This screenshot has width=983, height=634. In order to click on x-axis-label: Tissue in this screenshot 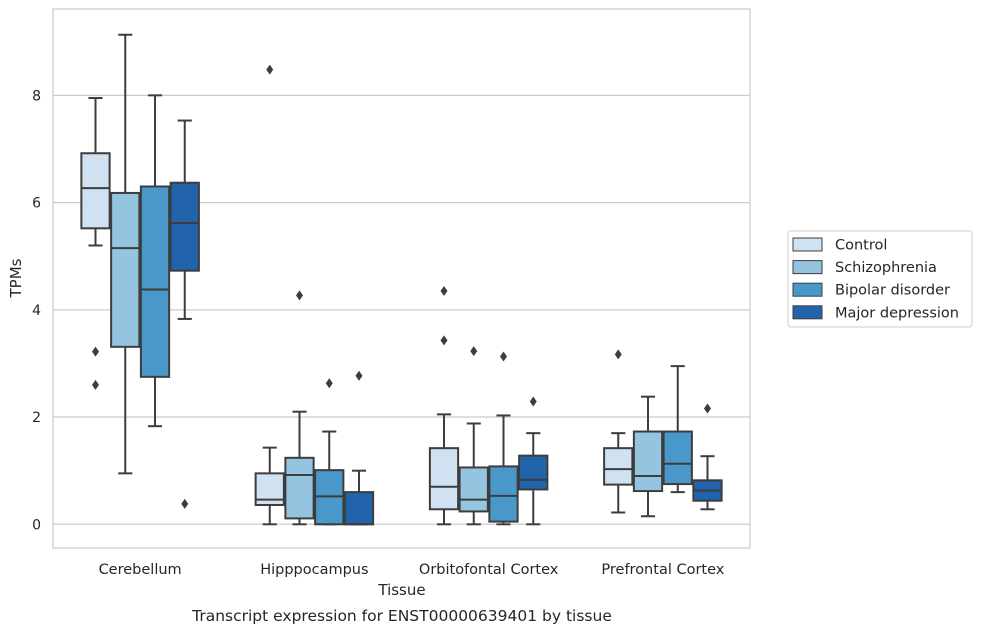, I will do `click(401, 590)`.